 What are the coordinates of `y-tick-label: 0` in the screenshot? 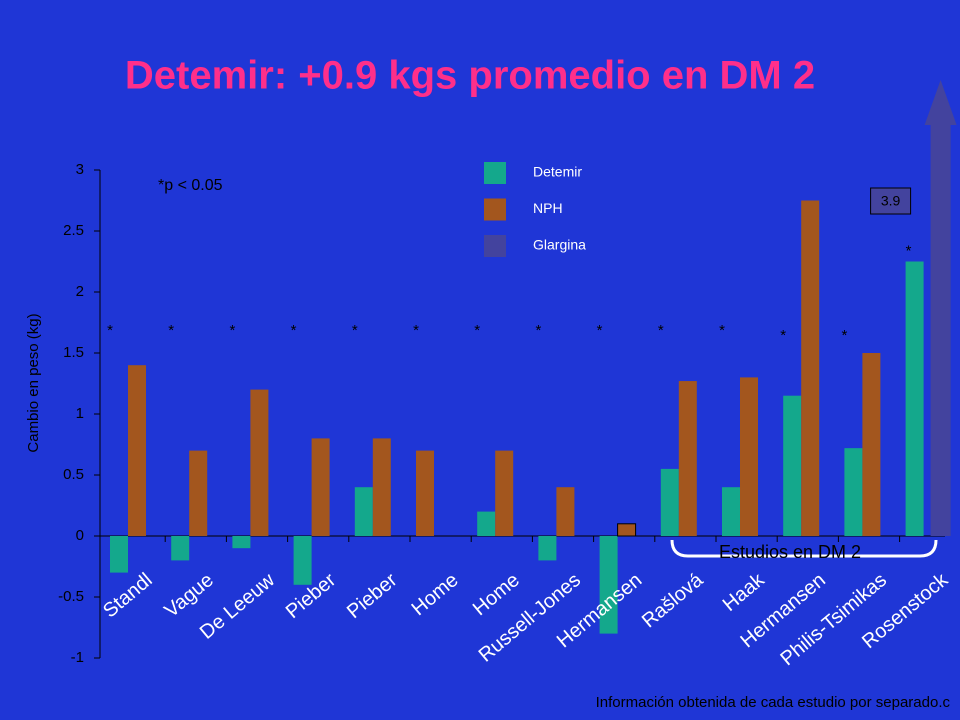 It's located at (80, 535).